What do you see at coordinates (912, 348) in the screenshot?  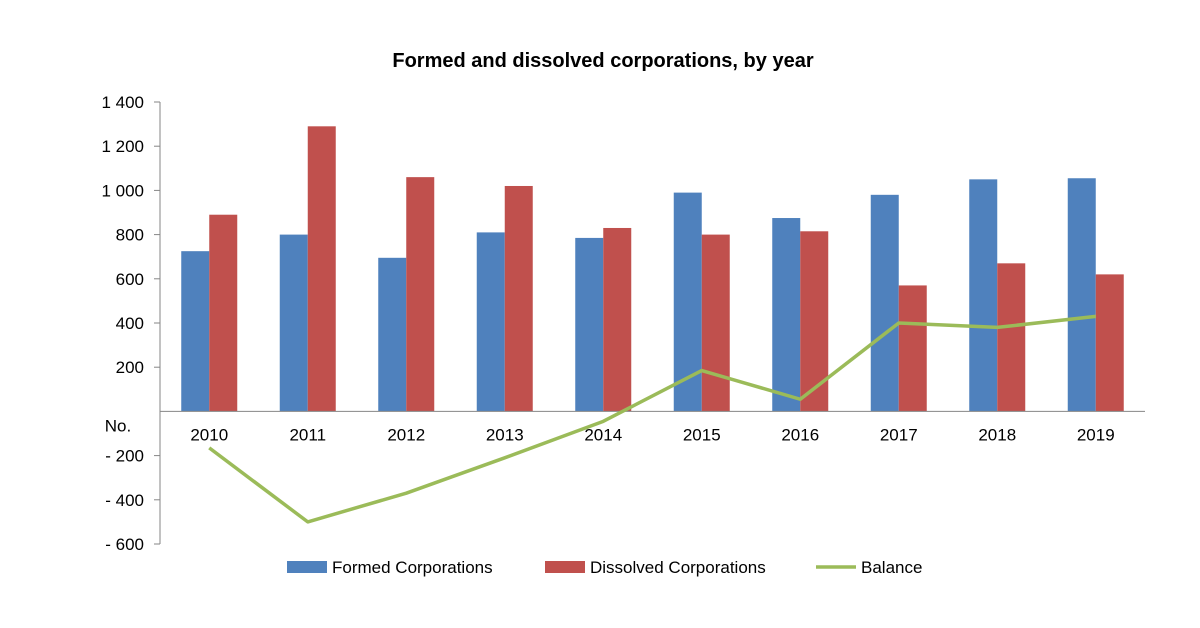 I see `bar-dissolved-corporations-2017` at bounding box center [912, 348].